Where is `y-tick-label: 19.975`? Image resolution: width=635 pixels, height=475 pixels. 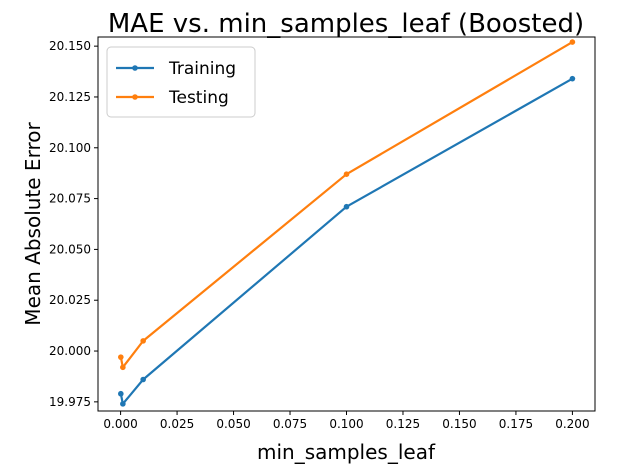
y-tick-label: 19.975 is located at coordinates (70, 402).